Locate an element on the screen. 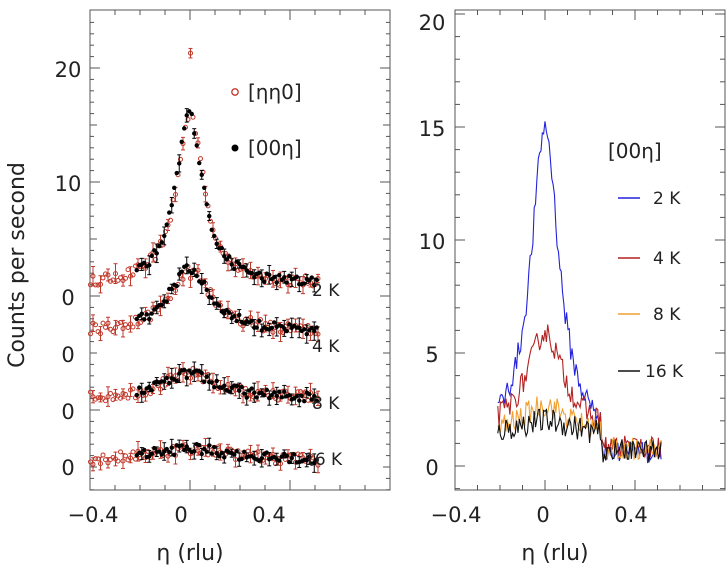  series-line-8k is located at coordinates (579, 428).